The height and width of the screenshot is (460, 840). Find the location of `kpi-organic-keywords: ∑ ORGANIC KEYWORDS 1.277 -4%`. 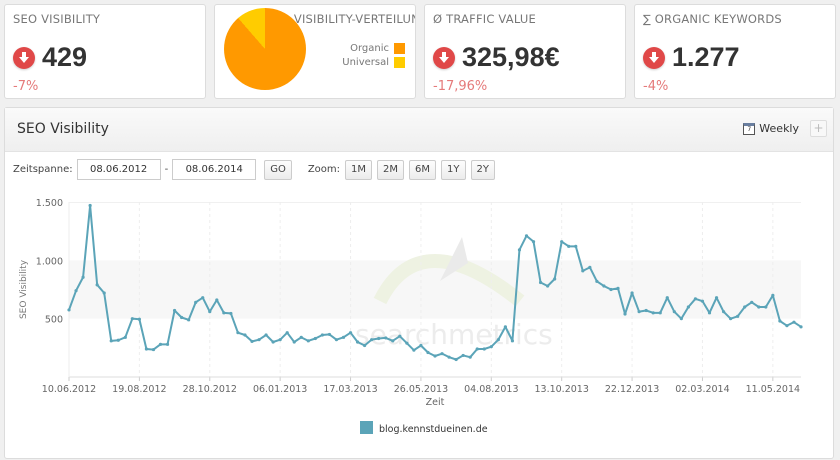

kpi-organic-keywords: ∑ ORGANIC KEYWORDS 1.277 -4% is located at coordinates (735, 51).